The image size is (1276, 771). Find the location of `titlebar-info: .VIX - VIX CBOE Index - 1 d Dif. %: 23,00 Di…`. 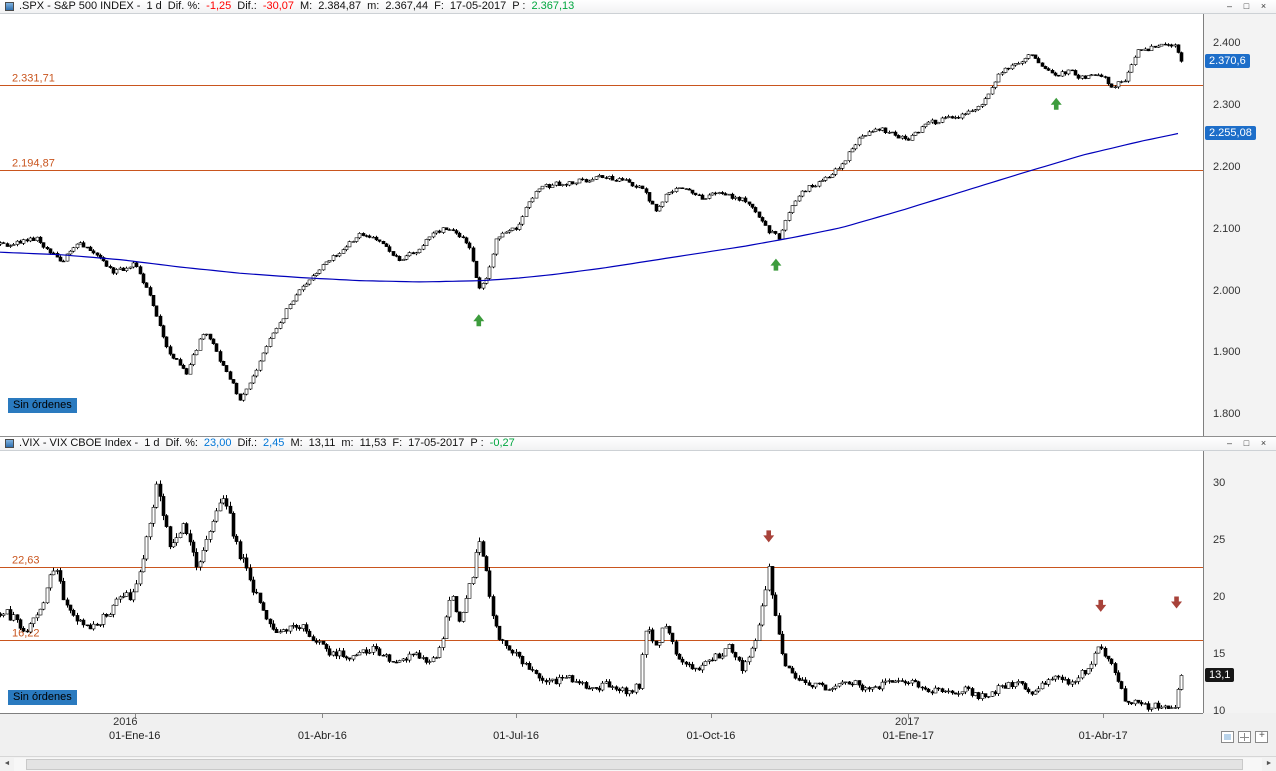

titlebar-info: .VIX - VIX CBOE Index - 1 d Dif. %: 23,00 Di… is located at coordinates (270, 443).